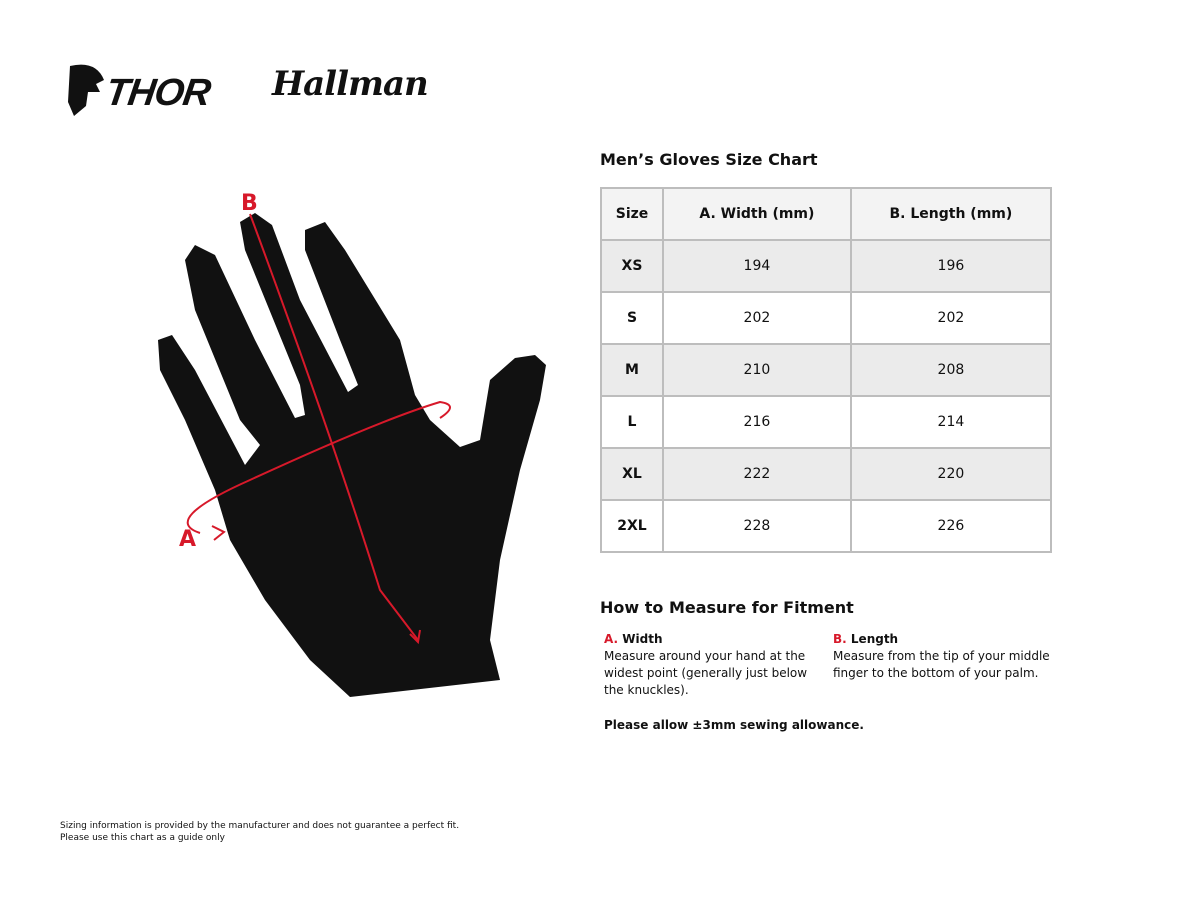 This screenshot has width=1200, height=900. What do you see at coordinates (415, 637) in the screenshot?
I see `length-arrow-icon` at bounding box center [415, 637].